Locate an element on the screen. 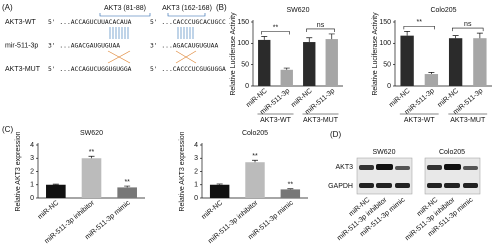 This screenshot has height=250, width=500. pairing-lines is located at coordinates (151, 33).